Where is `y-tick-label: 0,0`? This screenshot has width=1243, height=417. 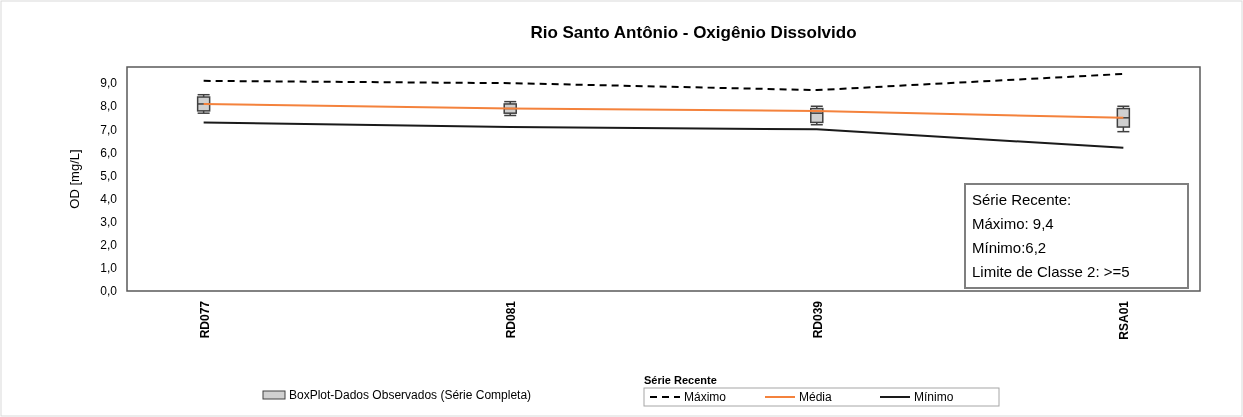
y-tick-label: 0,0 is located at coordinates (109, 291).